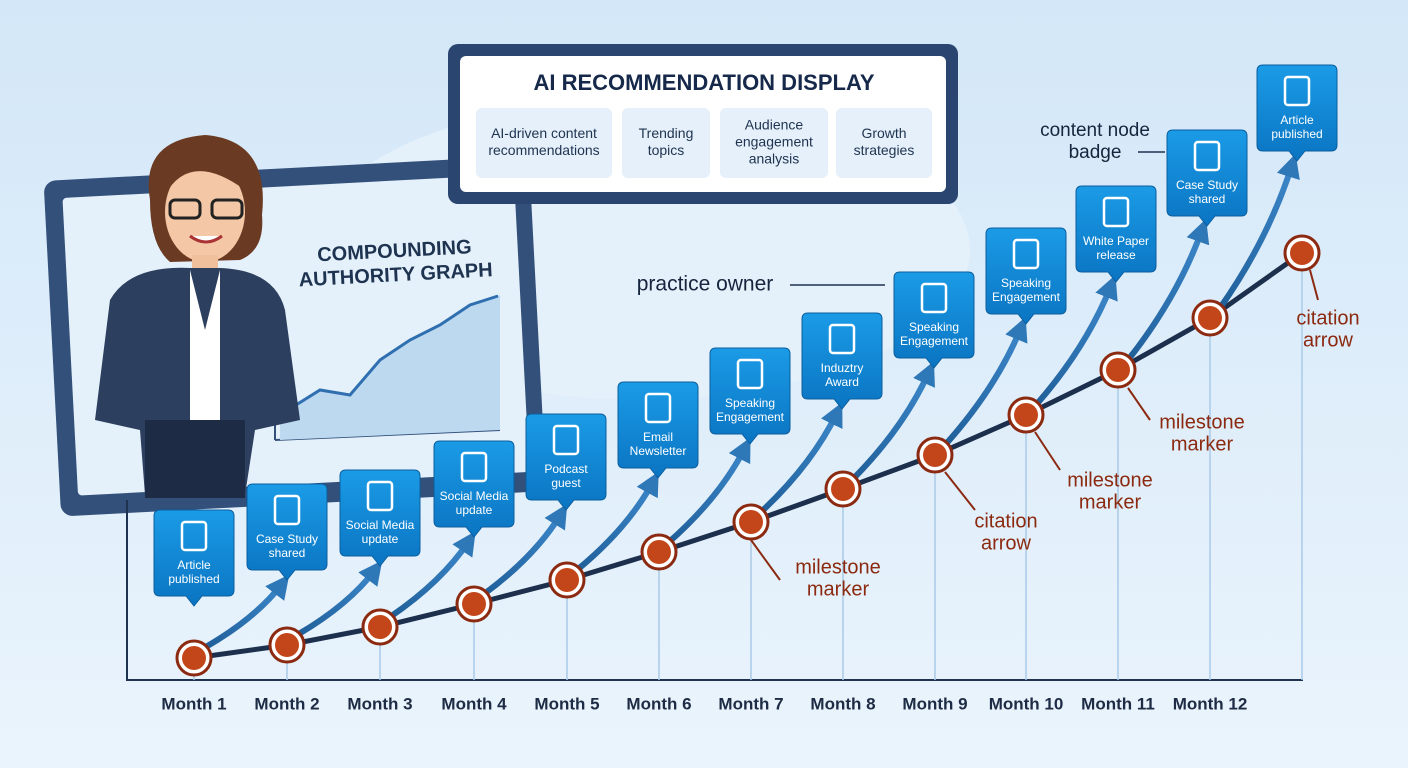 The height and width of the screenshot is (768, 1408). Describe the element at coordinates (658, 703) in the screenshot. I see `month-label: Month 6` at that location.